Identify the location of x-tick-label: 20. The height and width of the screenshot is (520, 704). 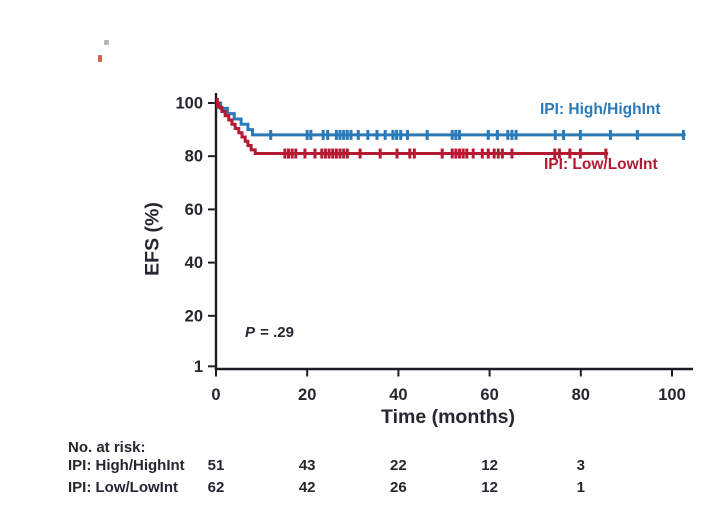
(307, 395).